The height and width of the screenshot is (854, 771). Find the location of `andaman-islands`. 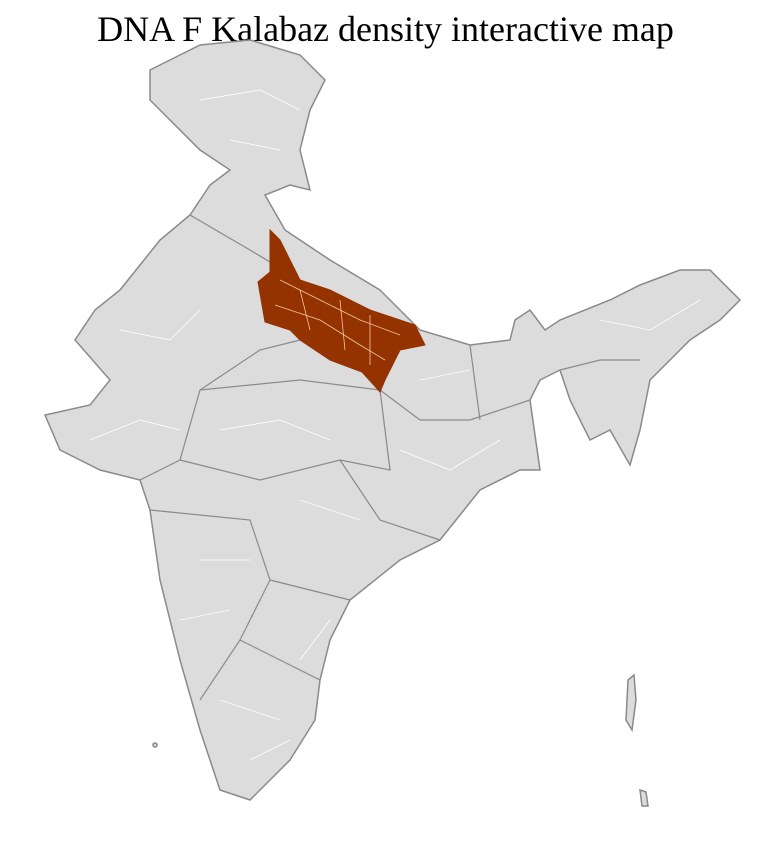

andaman-islands is located at coordinates (631, 703).